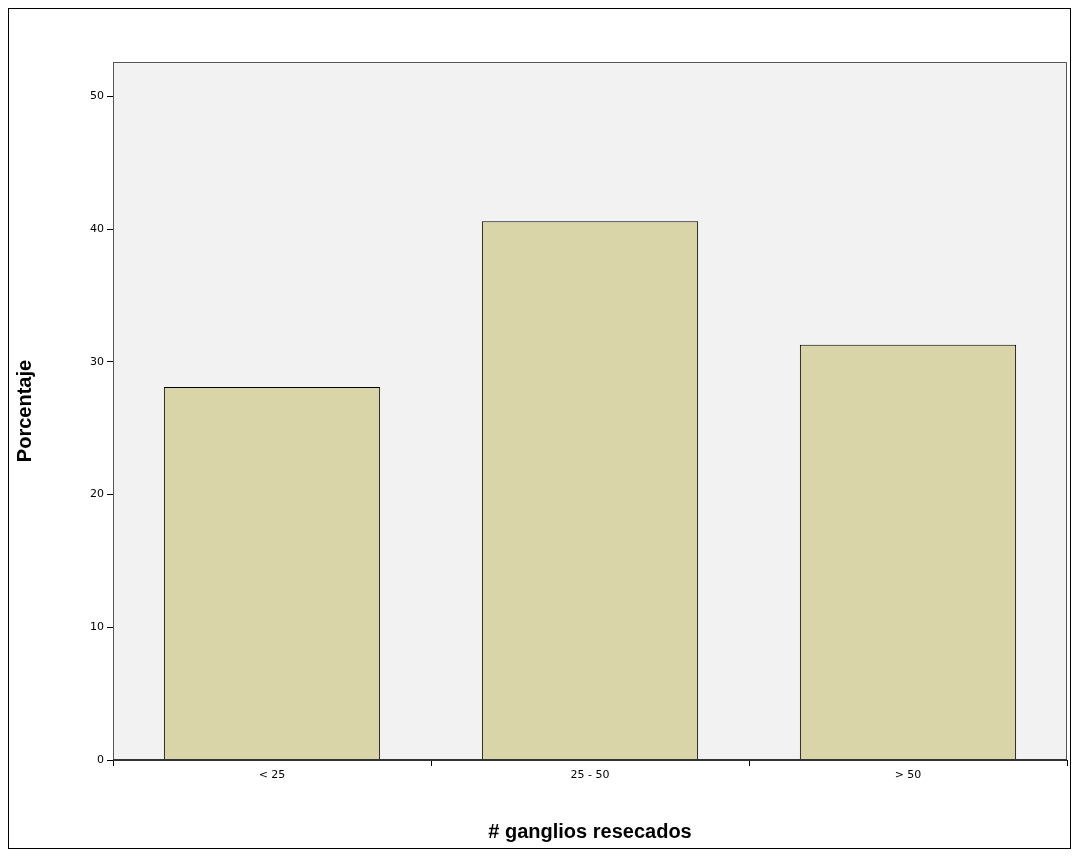  I want to click on y-axis-title: Porcentaje, so click(23, 411).